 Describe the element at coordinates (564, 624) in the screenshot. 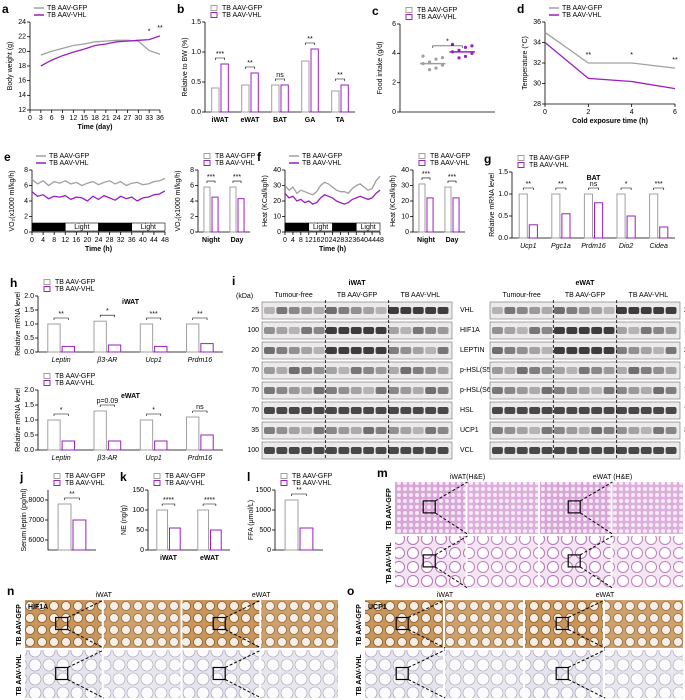

I see `micrograph-low` at that location.